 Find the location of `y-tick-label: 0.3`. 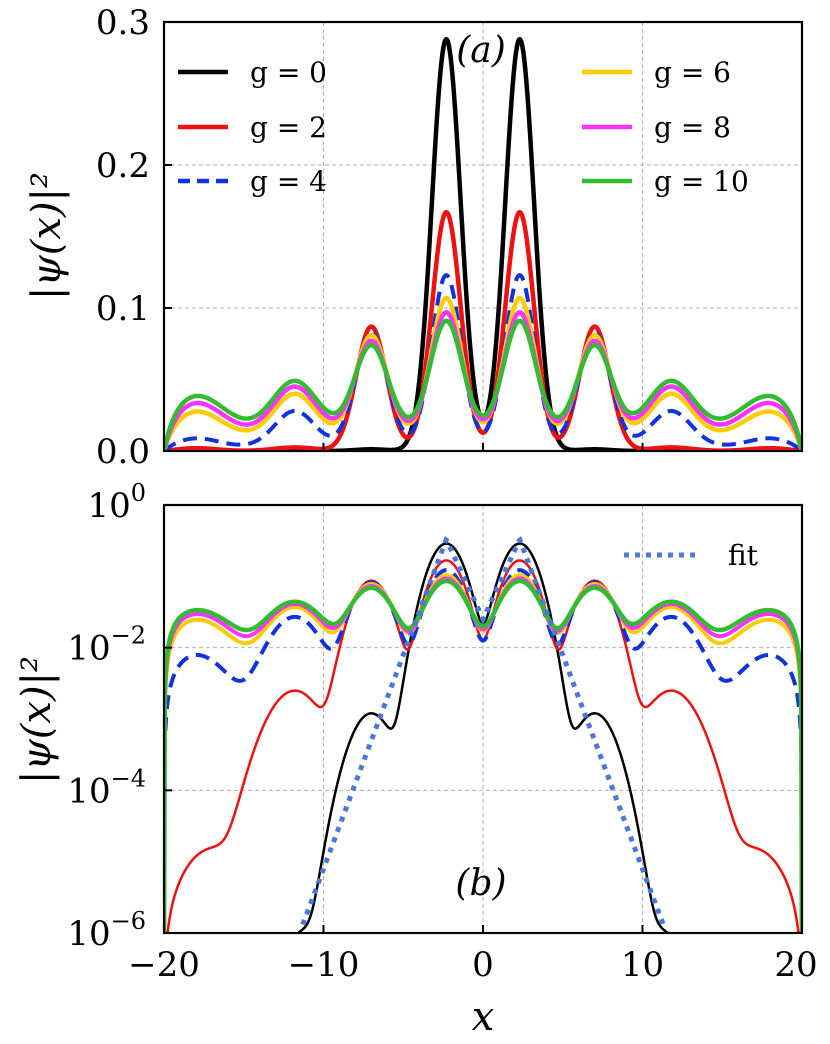

y-tick-label: 0.3 is located at coordinates (123, 23).